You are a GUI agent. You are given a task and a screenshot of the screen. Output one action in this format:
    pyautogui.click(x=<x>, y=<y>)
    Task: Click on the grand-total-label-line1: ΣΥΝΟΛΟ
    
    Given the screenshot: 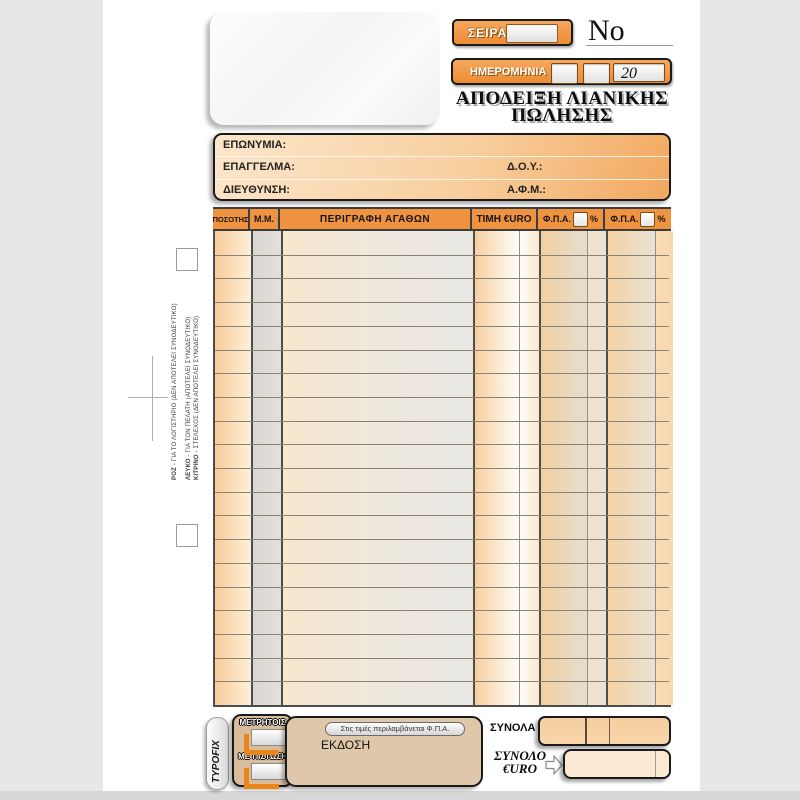 What is the action you would take?
    pyautogui.click(x=520, y=755)
    